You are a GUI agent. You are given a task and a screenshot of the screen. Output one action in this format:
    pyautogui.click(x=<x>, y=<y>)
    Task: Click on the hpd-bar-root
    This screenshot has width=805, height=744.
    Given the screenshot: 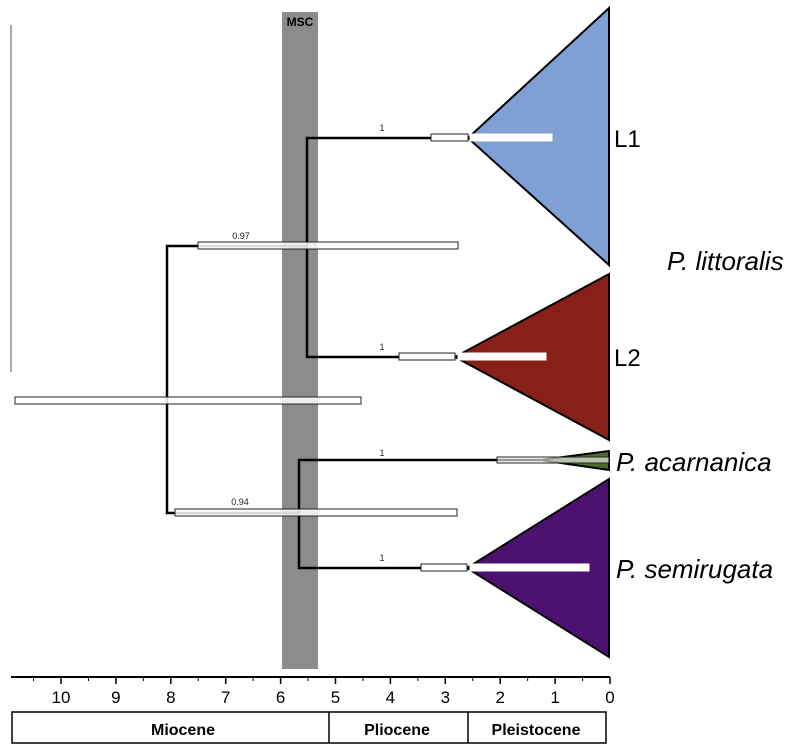 What is the action you would take?
    pyautogui.click(x=188, y=400)
    